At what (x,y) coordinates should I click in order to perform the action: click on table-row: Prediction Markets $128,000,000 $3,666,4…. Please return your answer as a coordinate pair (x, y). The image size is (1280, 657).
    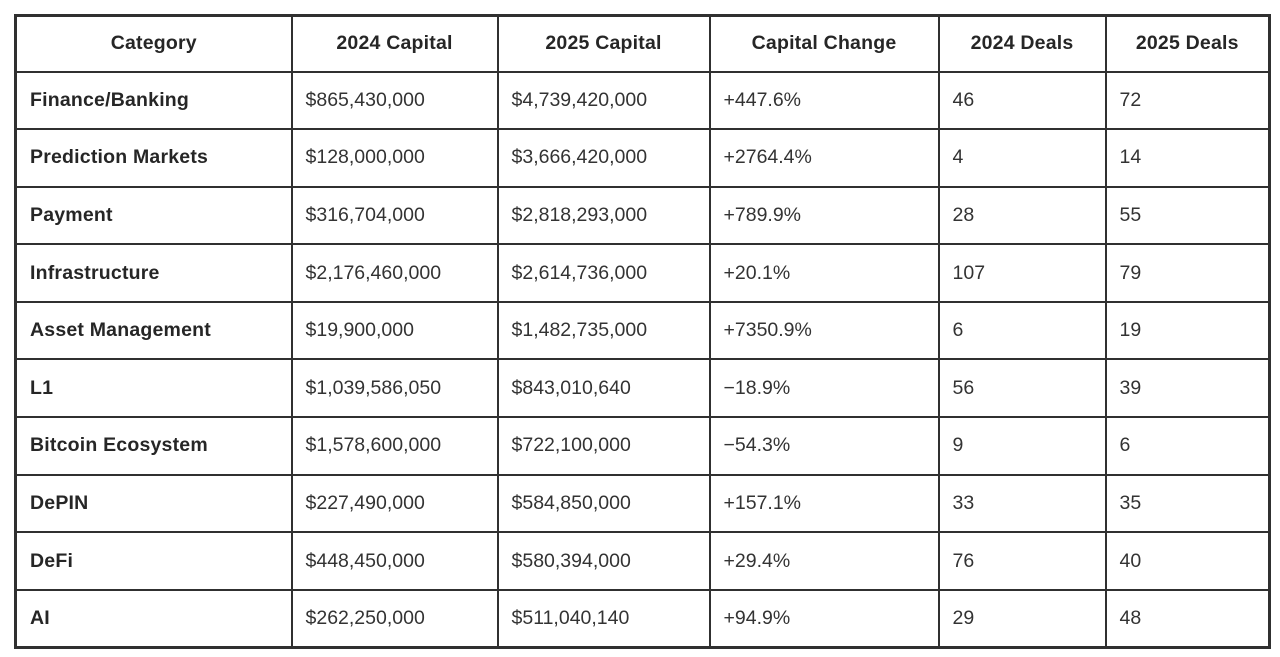
    Looking at the image, I should click on (642, 158).